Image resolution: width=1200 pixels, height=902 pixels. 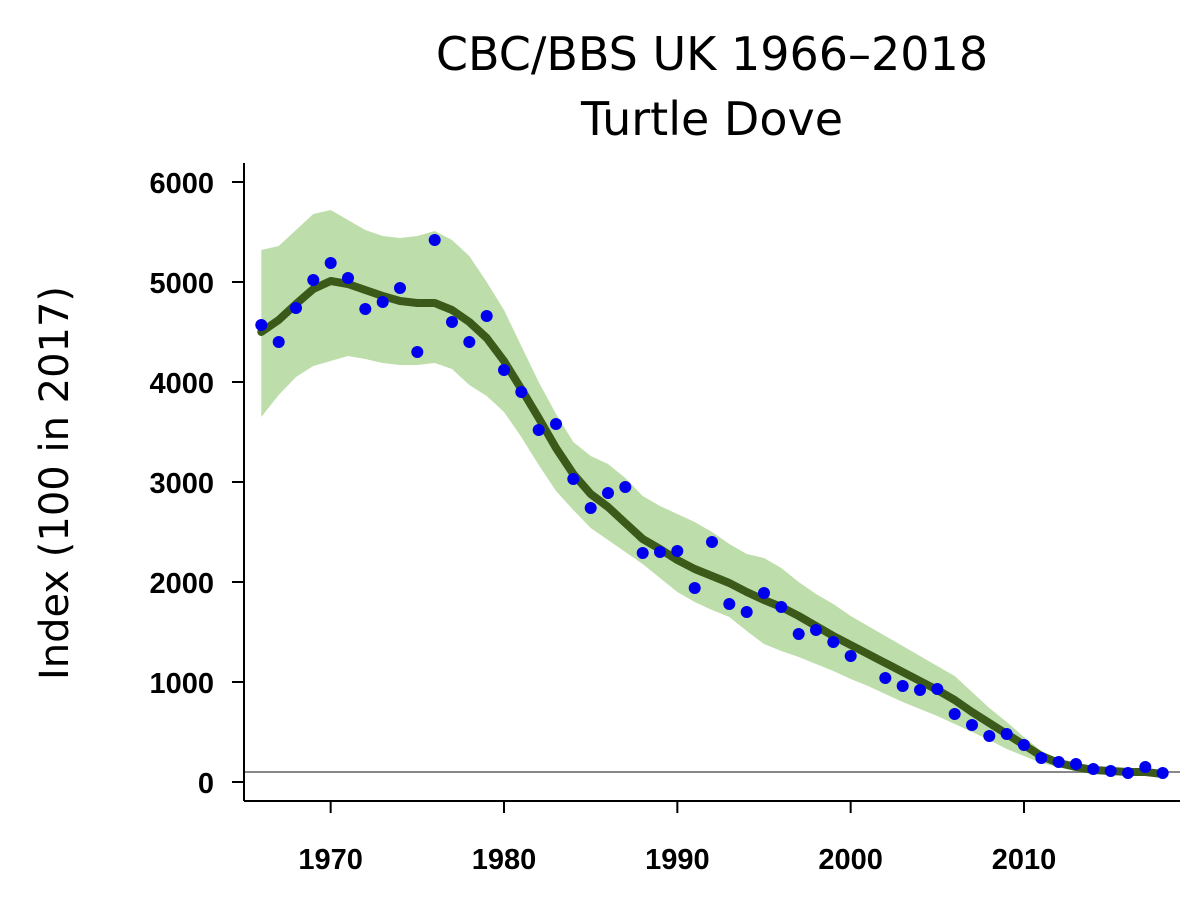 What do you see at coordinates (625, 487) in the screenshot?
I see `data-point-1987` at bounding box center [625, 487].